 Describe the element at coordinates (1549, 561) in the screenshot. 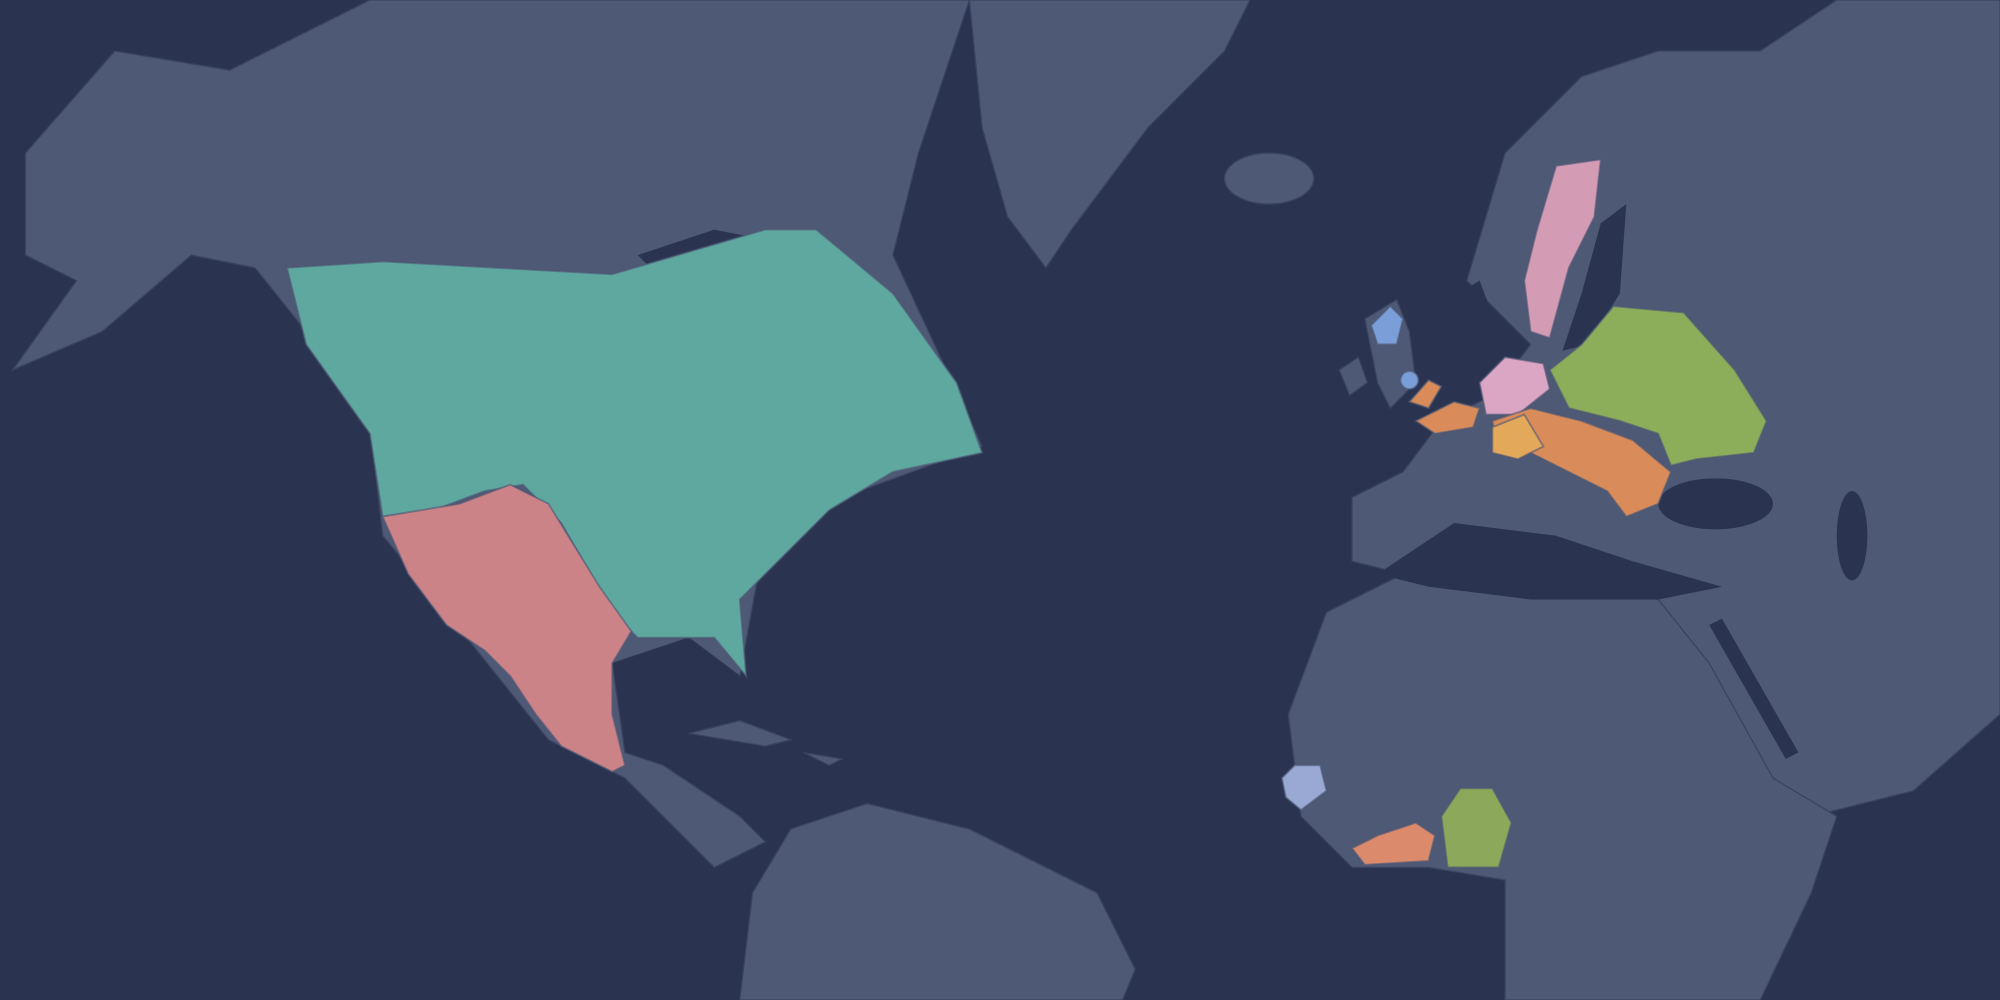

I see `mediterranean` at that location.